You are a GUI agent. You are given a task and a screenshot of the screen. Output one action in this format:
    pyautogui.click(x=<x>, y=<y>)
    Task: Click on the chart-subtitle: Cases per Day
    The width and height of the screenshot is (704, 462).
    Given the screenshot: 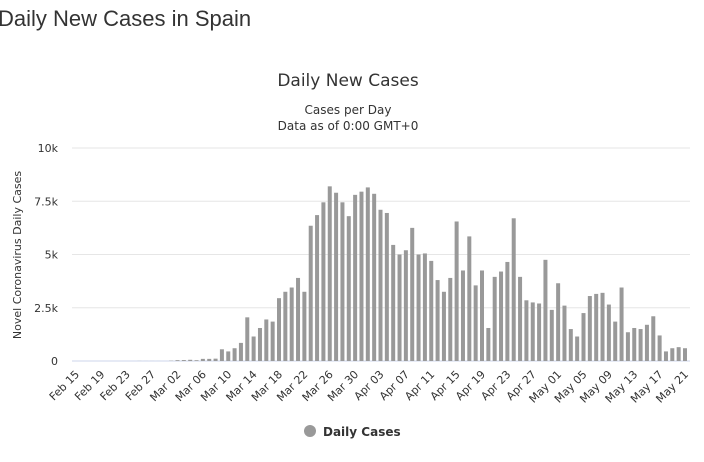 What is the action you would take?
    pyautogui.click(x=348, y=110)
    